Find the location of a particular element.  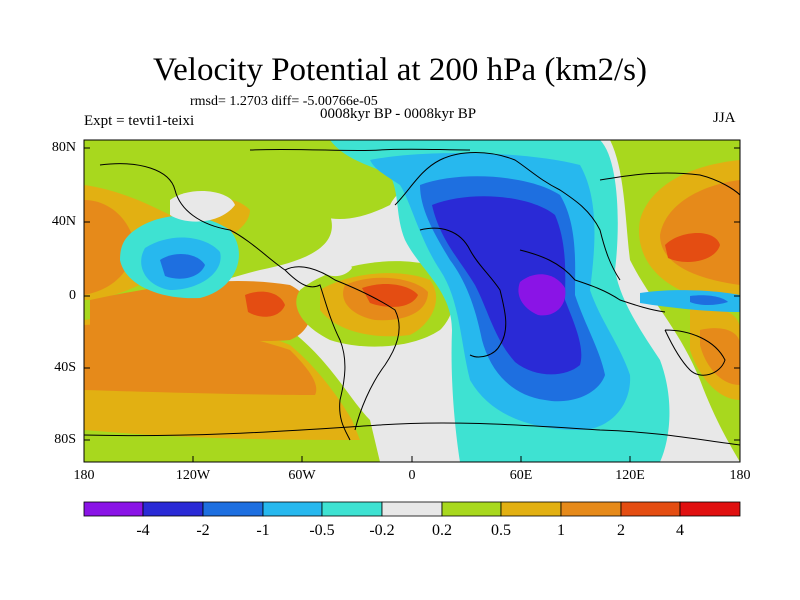

y-tick-label-0: 0 is located at coordinates (72, 295).